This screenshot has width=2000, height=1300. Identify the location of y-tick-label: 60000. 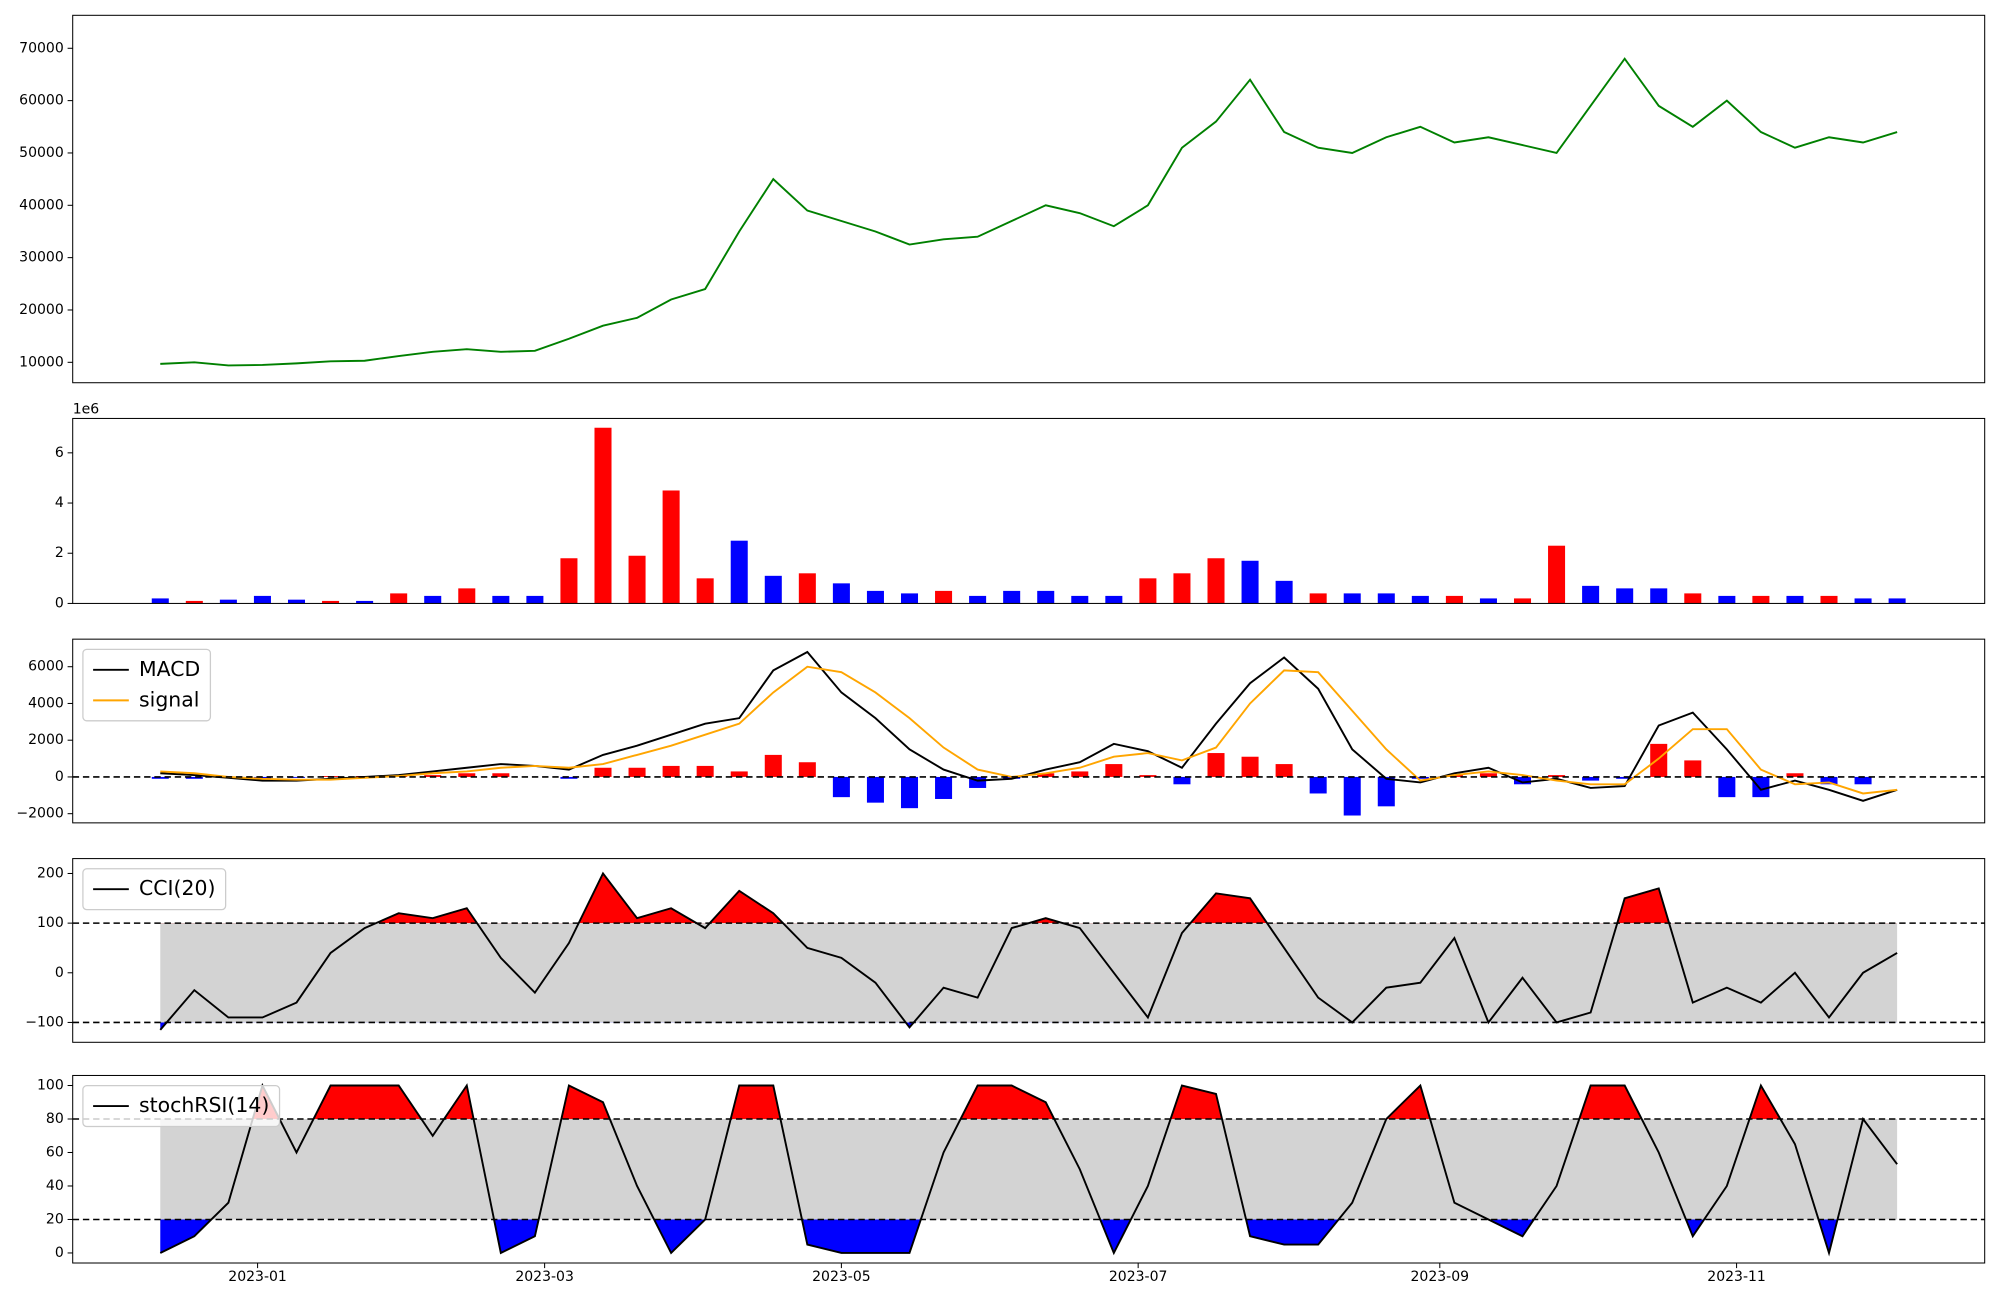
(41, 101).